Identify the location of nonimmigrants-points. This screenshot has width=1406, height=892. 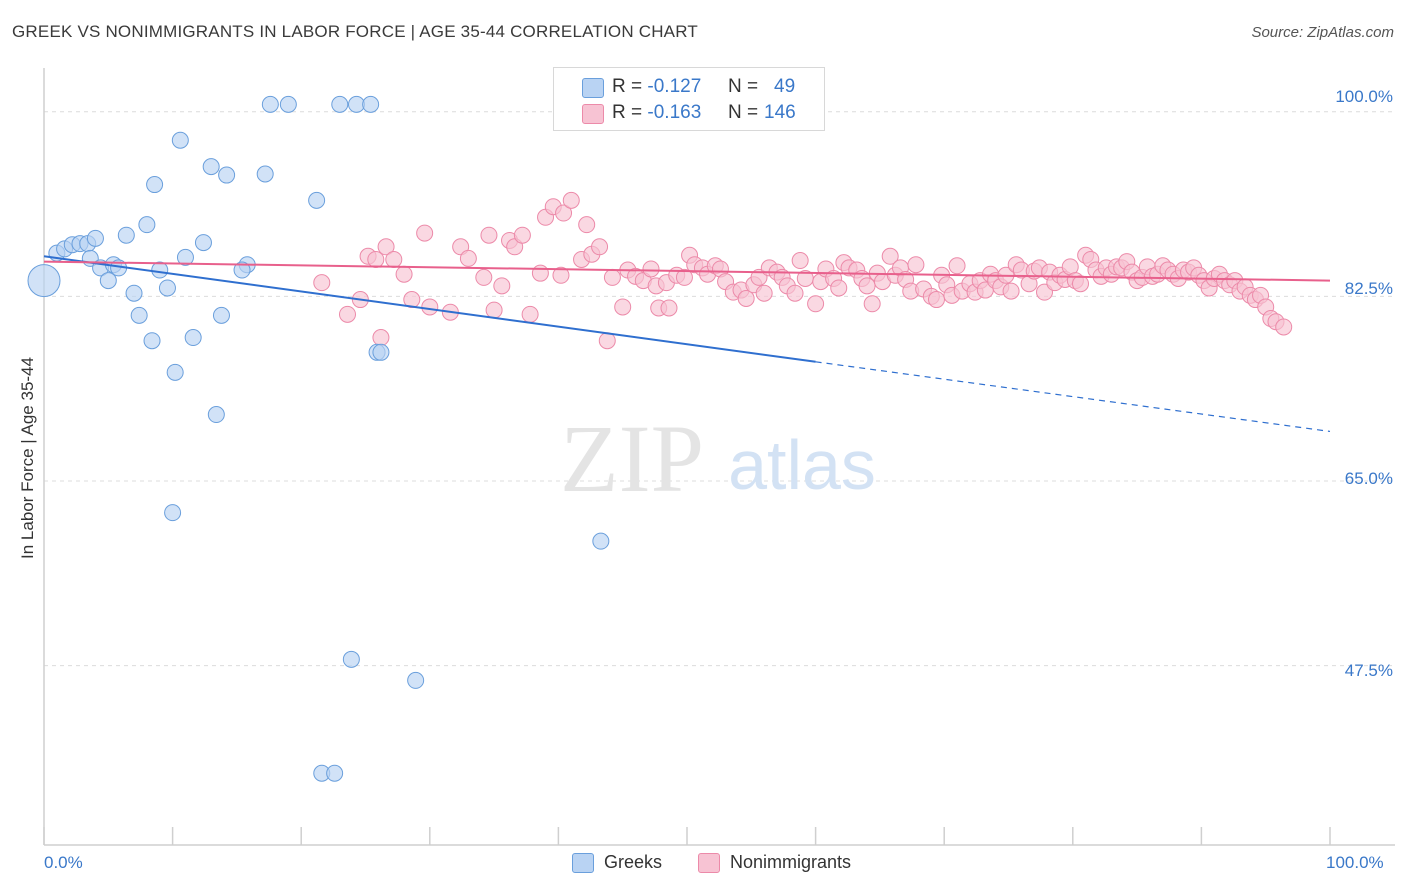
(803, 270).